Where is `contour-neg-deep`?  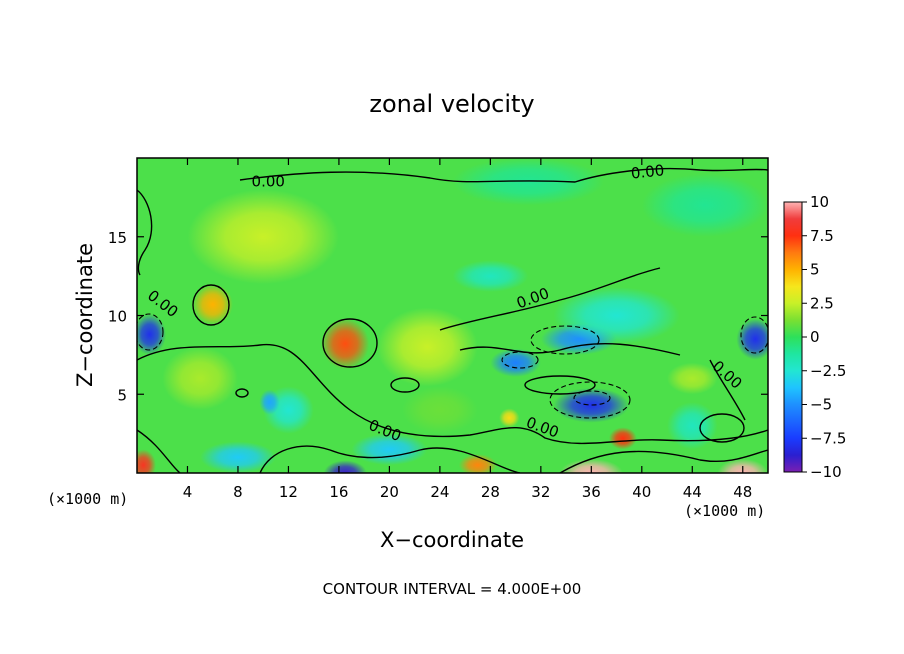 contour-neg-deep is located at coordinates (590, 400).